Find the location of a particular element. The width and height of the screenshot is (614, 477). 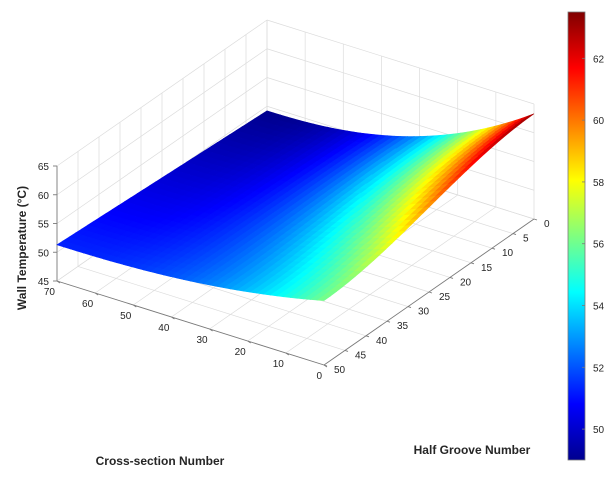

colorbar-tick-label: 54 is located at coordinates (599, 307).